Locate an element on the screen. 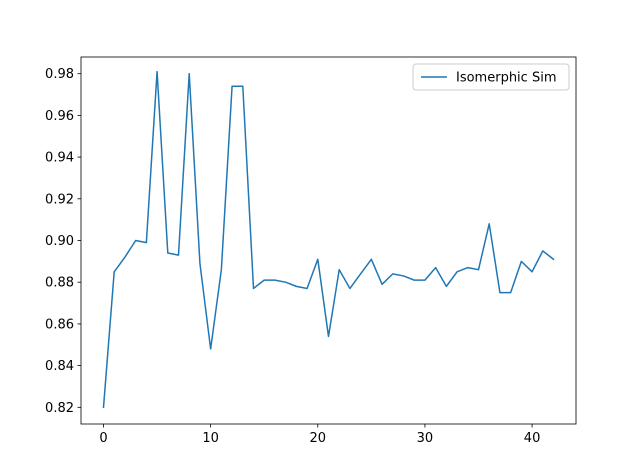 The height and width of the screenshot is (476, 640). y-tick-label: 0.86 is located at coordinates (59, 324).